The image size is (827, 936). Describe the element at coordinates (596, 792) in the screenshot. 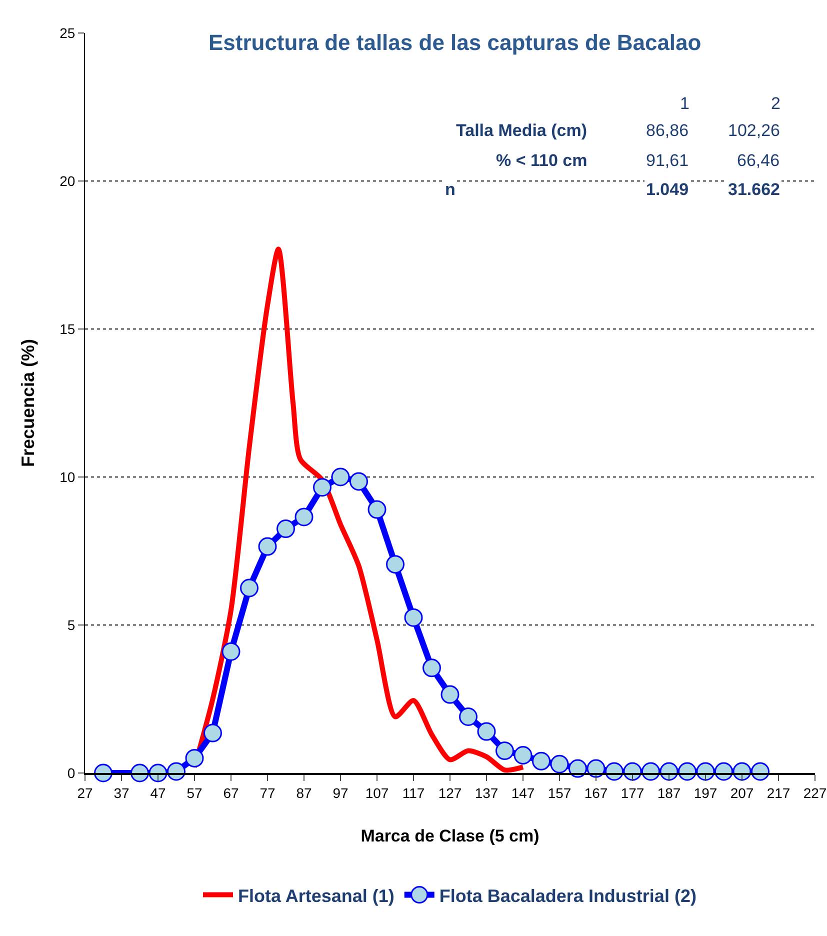

I see `x-tick-label: 167` at that location.